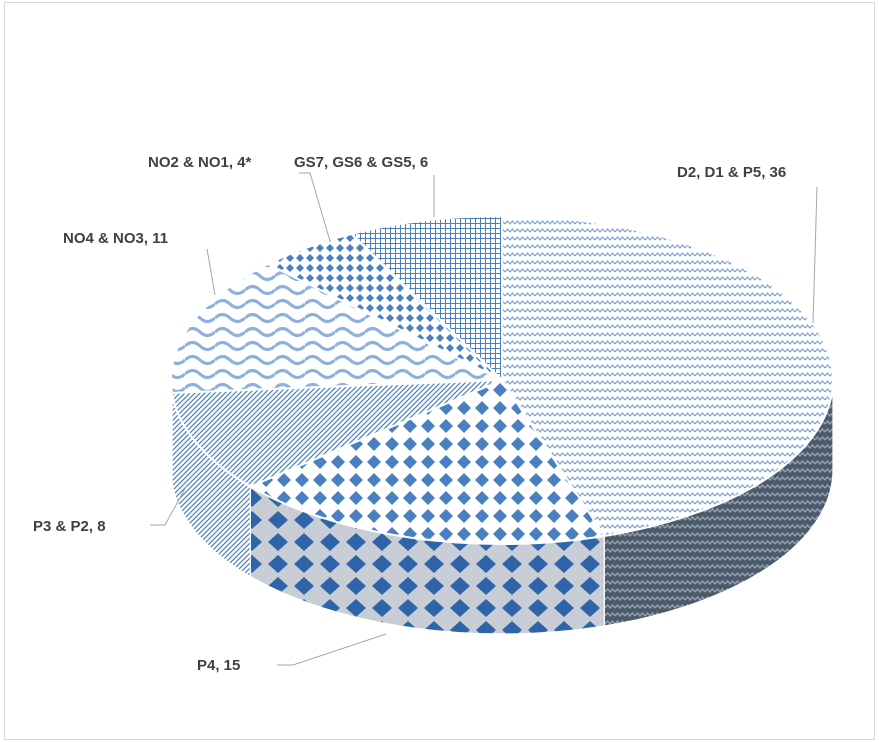  Describe the element at coordinates (361, 162) in the screenshot. I see `data-label: GS7, GS6 & GS5, 6` at that location.